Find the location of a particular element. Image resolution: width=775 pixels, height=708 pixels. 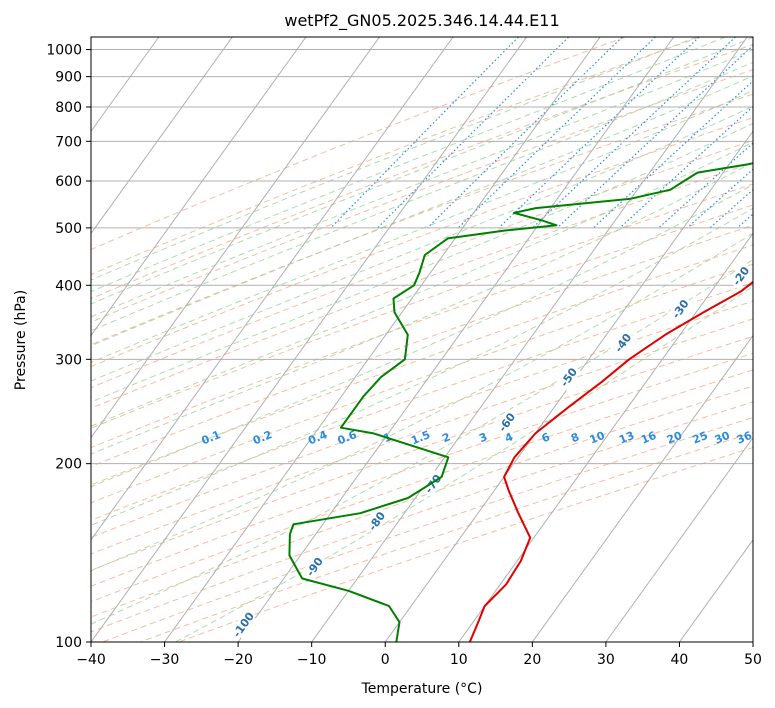

y-tick-label: 400 is located at coordinates (68, 286).